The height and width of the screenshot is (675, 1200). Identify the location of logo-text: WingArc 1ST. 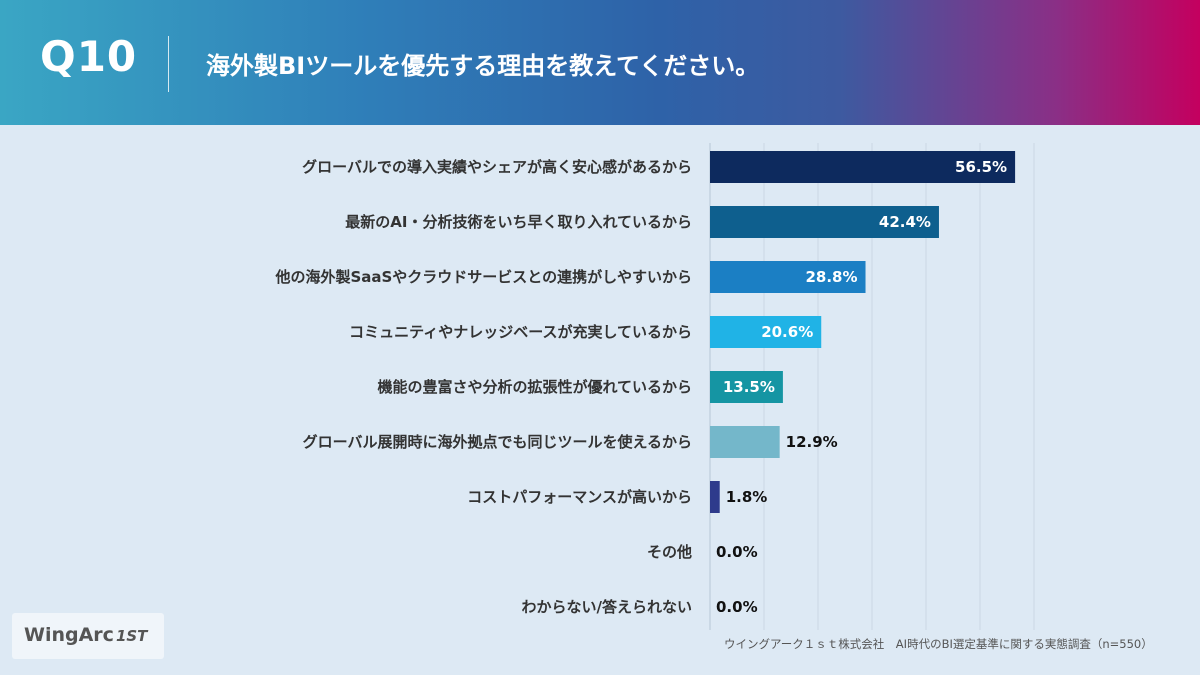
(85, 635).